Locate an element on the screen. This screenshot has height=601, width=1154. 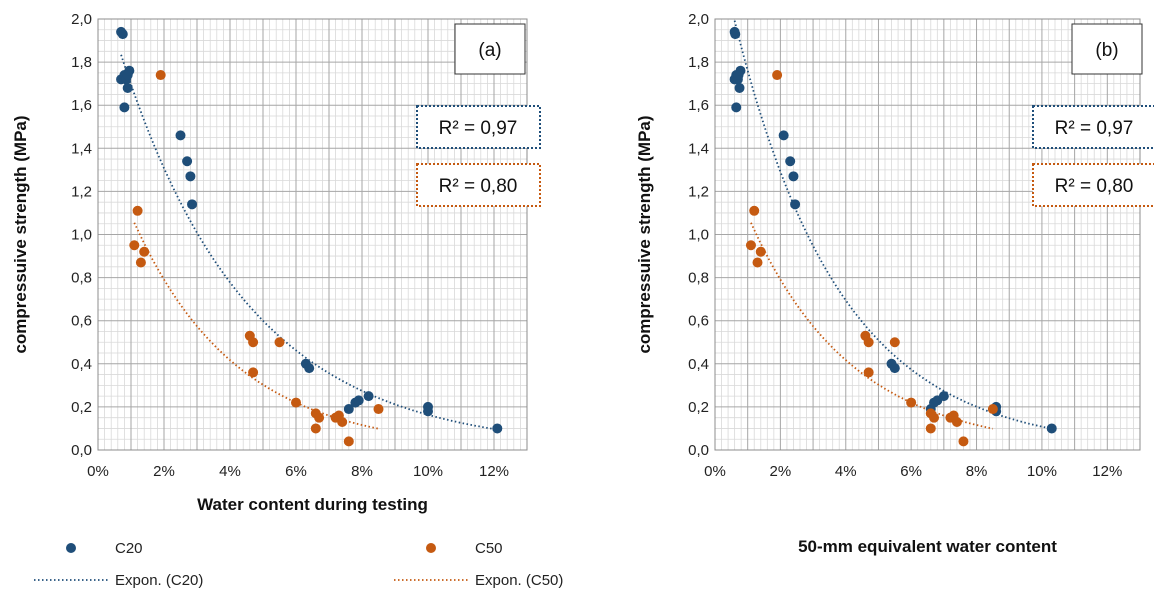
legend-label: Expon. (C20) is located at coordinates (159, 580).